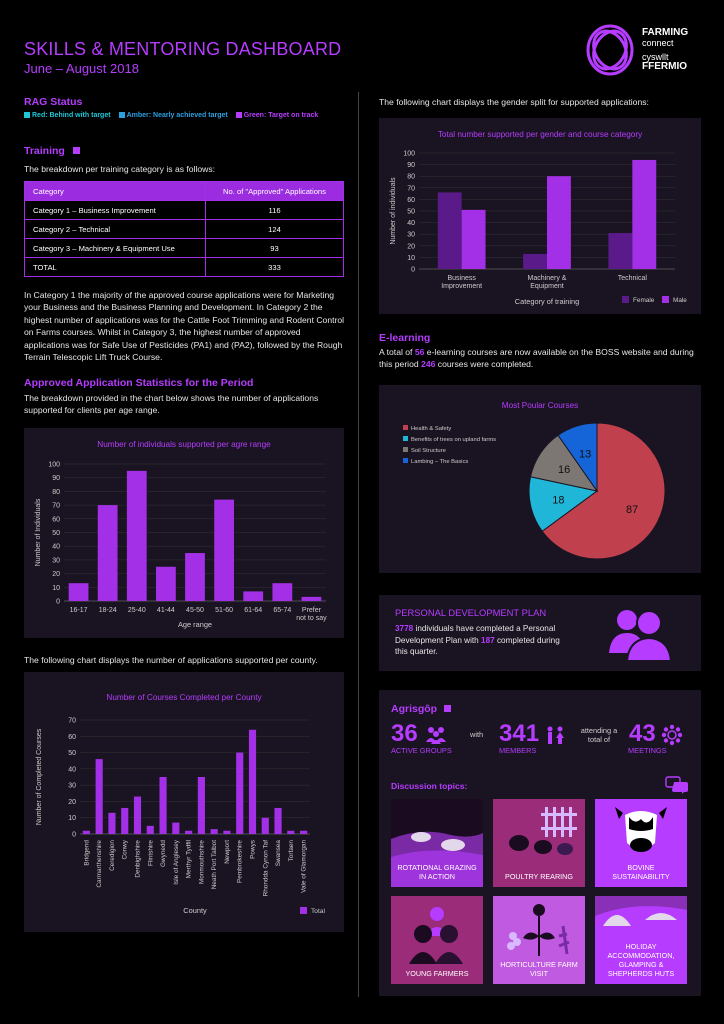 Image resolution: width=724 pixels, height=1024 pixels. I want to click on x-tick-label: 25-40, so click(137, 610).